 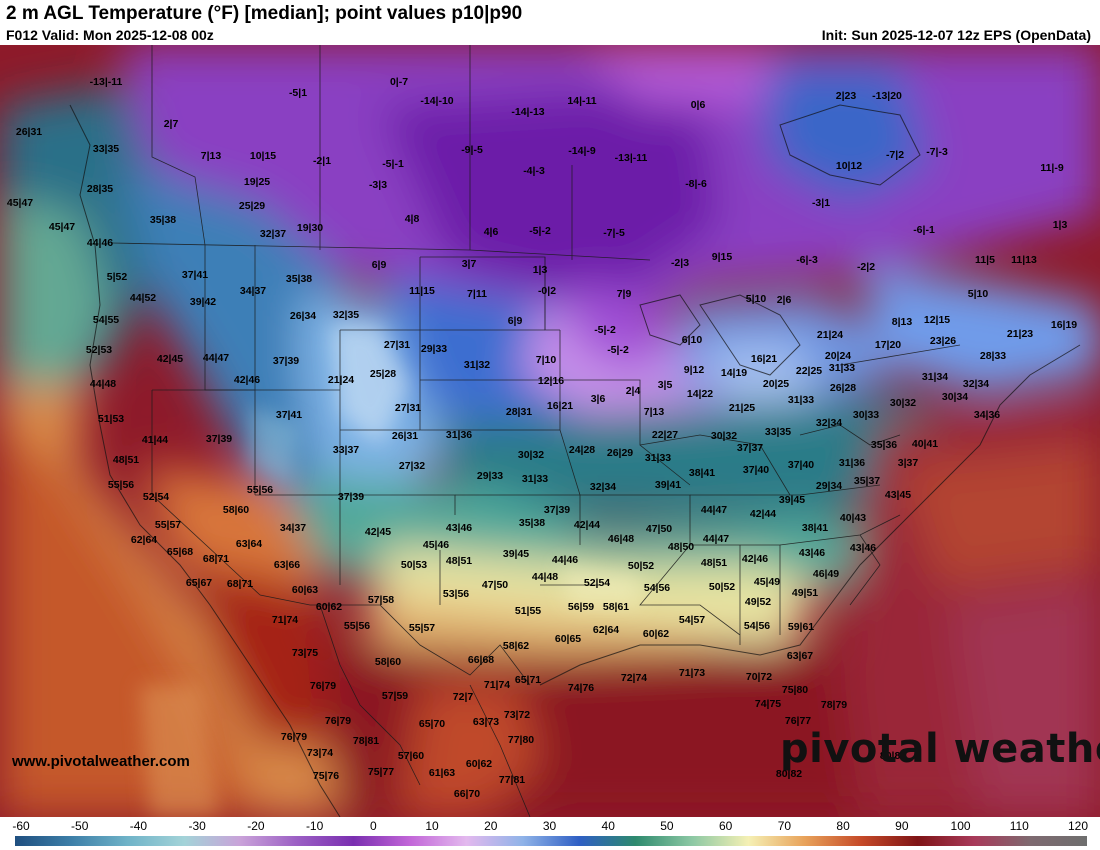 What do you see at coordinates (378, 532) in the screenshot?
I see `point-value: 42|45` at bounding box center [378, 532].